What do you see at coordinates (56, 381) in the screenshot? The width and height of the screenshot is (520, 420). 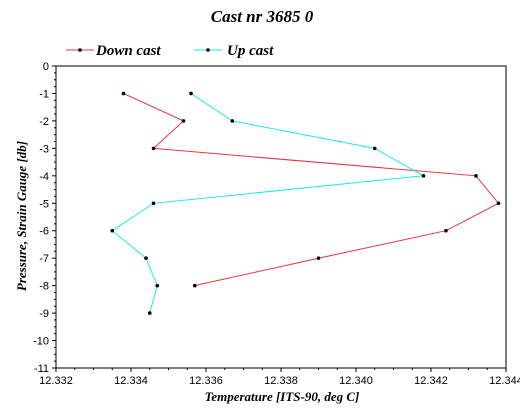 I see `x-tick-label: 12.332` at bounding box center [56, 381].